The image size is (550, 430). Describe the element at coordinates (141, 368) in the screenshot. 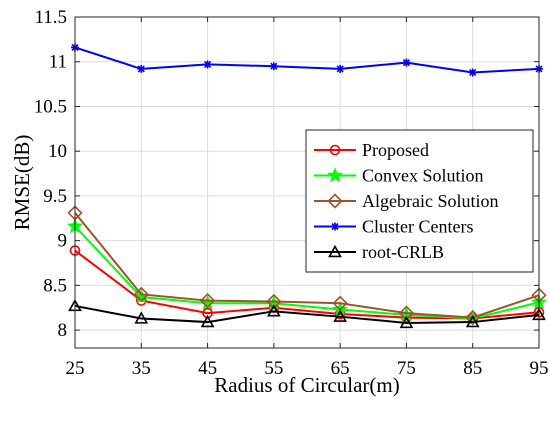

I see `x-tick-label: 35` at that location.